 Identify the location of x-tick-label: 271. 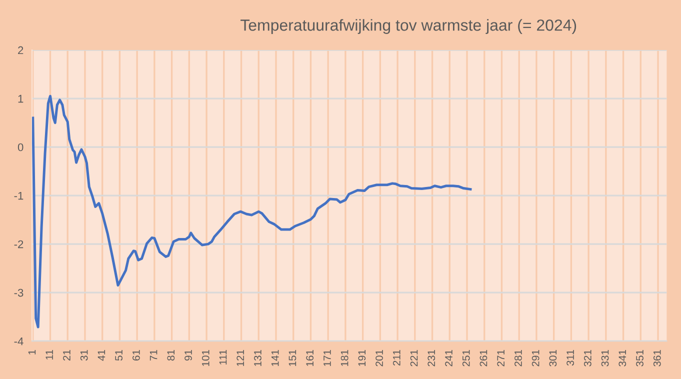
(500, 358).